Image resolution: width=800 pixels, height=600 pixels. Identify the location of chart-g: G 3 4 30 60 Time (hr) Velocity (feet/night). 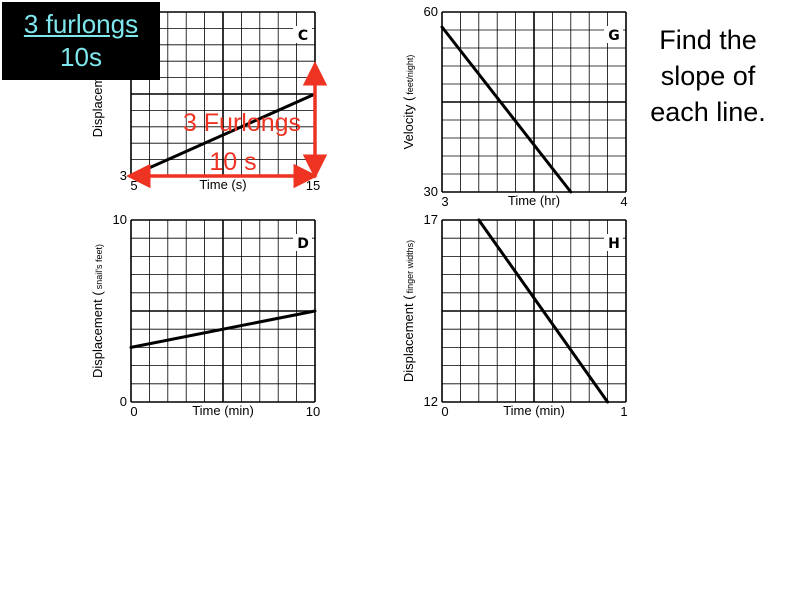
(514, 106).